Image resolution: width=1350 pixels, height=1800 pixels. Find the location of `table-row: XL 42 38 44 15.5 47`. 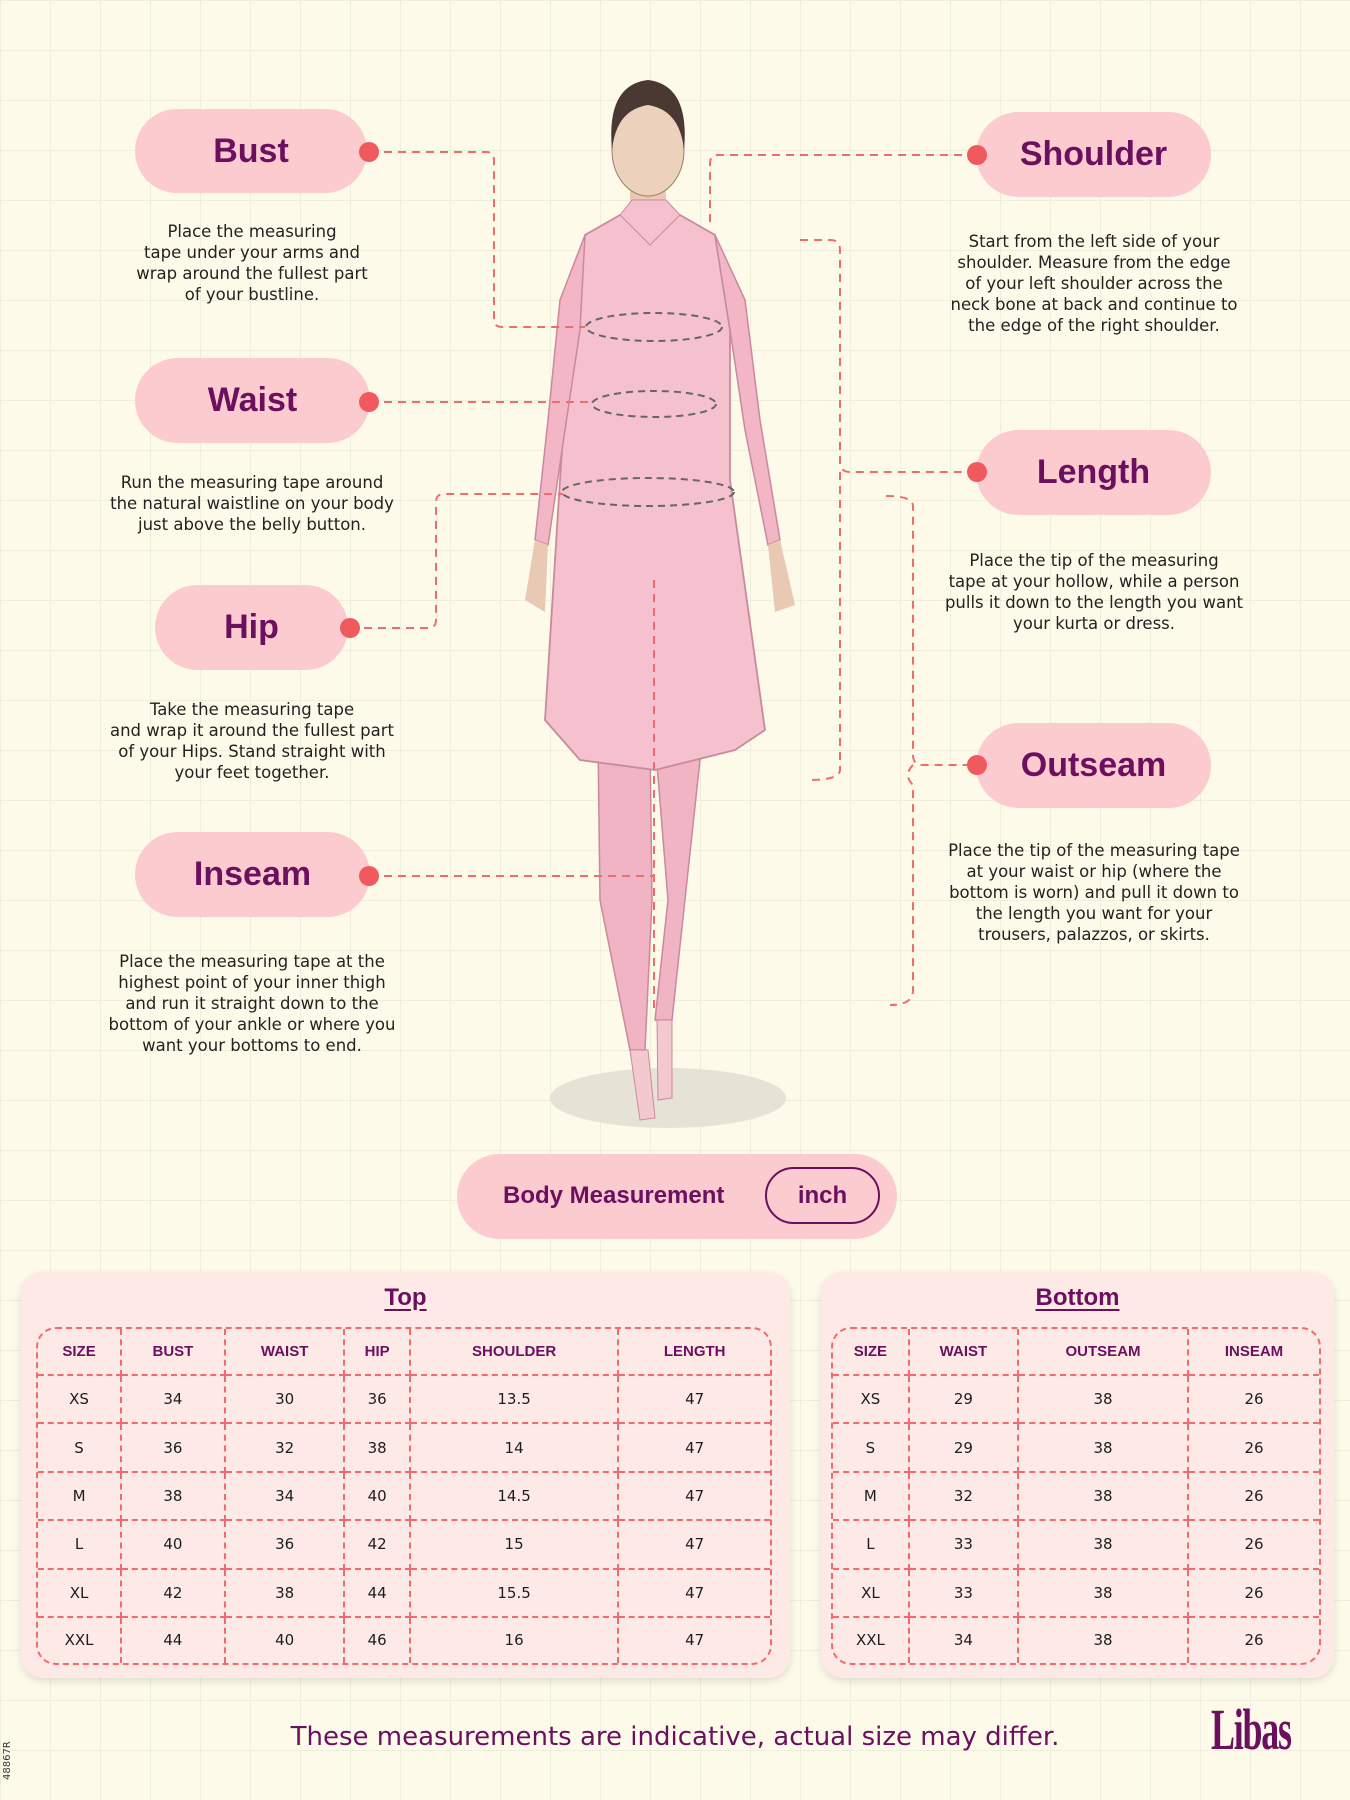

table-row: XL 42 38 44 15.5 47 is located at coordinates (404, 1592).